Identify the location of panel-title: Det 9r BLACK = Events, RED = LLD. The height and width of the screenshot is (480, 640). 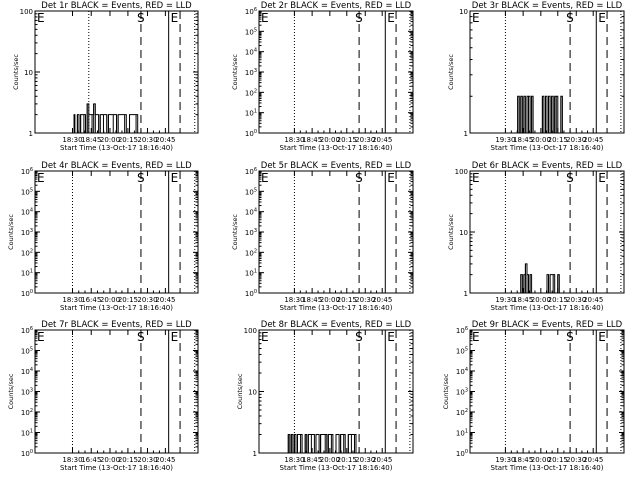
(547, 325).